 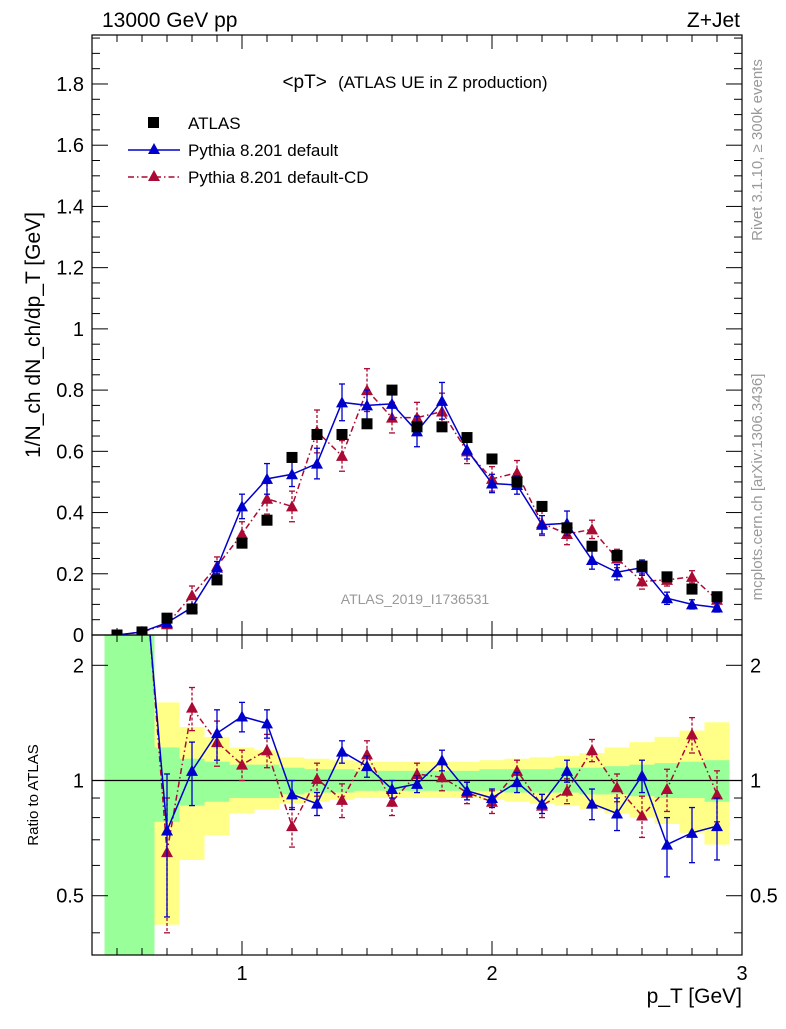 I want to click on legend-label-cd: Pythia 8.201 default-CD, so click(x=278, y=177).